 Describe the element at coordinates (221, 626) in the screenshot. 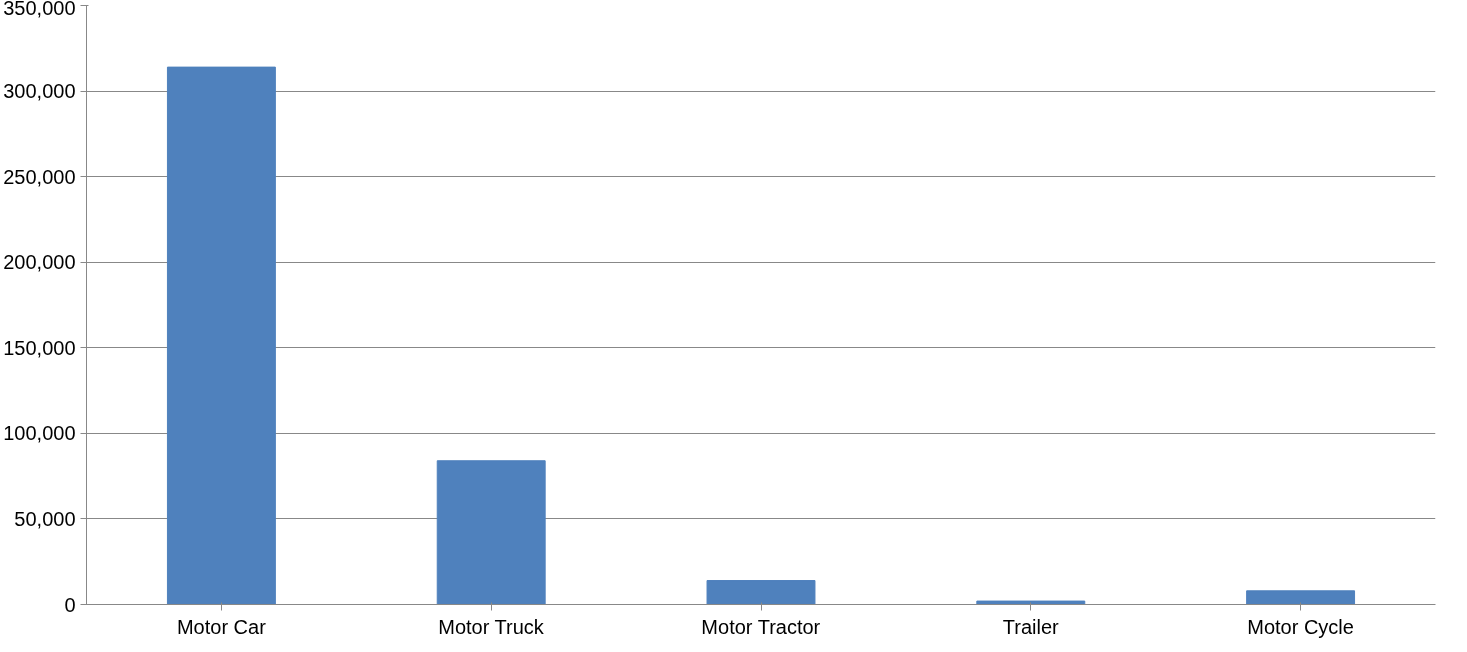

I see `x-tick-label: Motor Car` at that location.